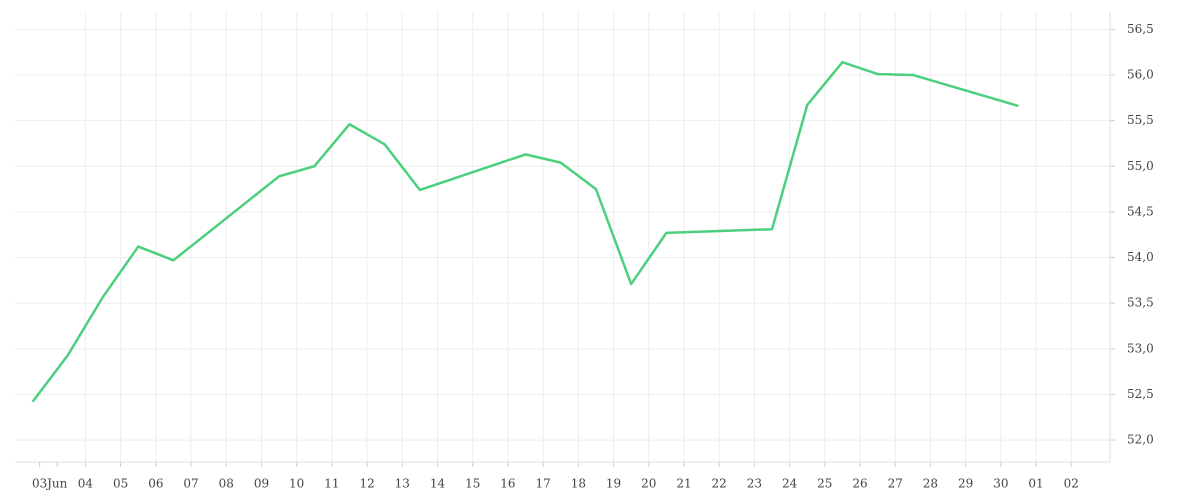  I want to click on x-tick-label: 09, so click(261, 484).